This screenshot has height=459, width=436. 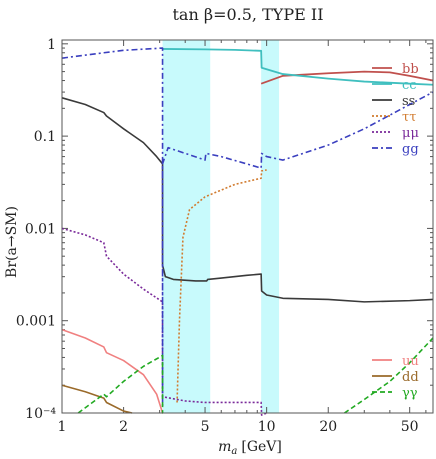 What do you see at coordinates (328, 427) in the screenshot?
I see `x-tick-label: 20` at bounding box center [328, 427].